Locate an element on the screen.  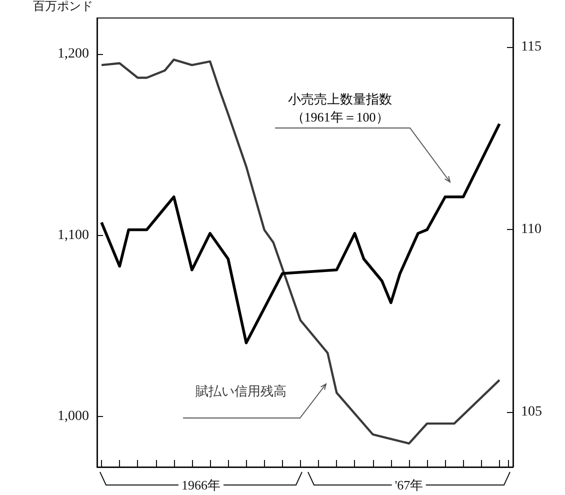
y-tick-label: 1,000 is located at coordinates (73, 416).